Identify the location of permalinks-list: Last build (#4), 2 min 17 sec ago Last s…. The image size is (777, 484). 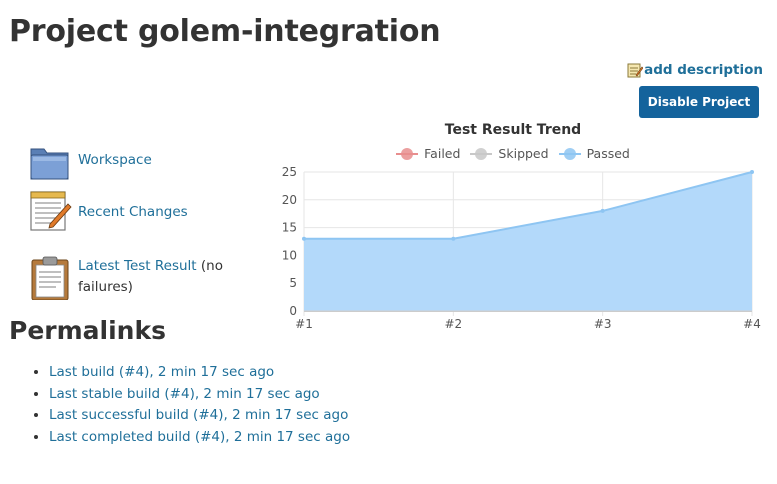
(190, 405).